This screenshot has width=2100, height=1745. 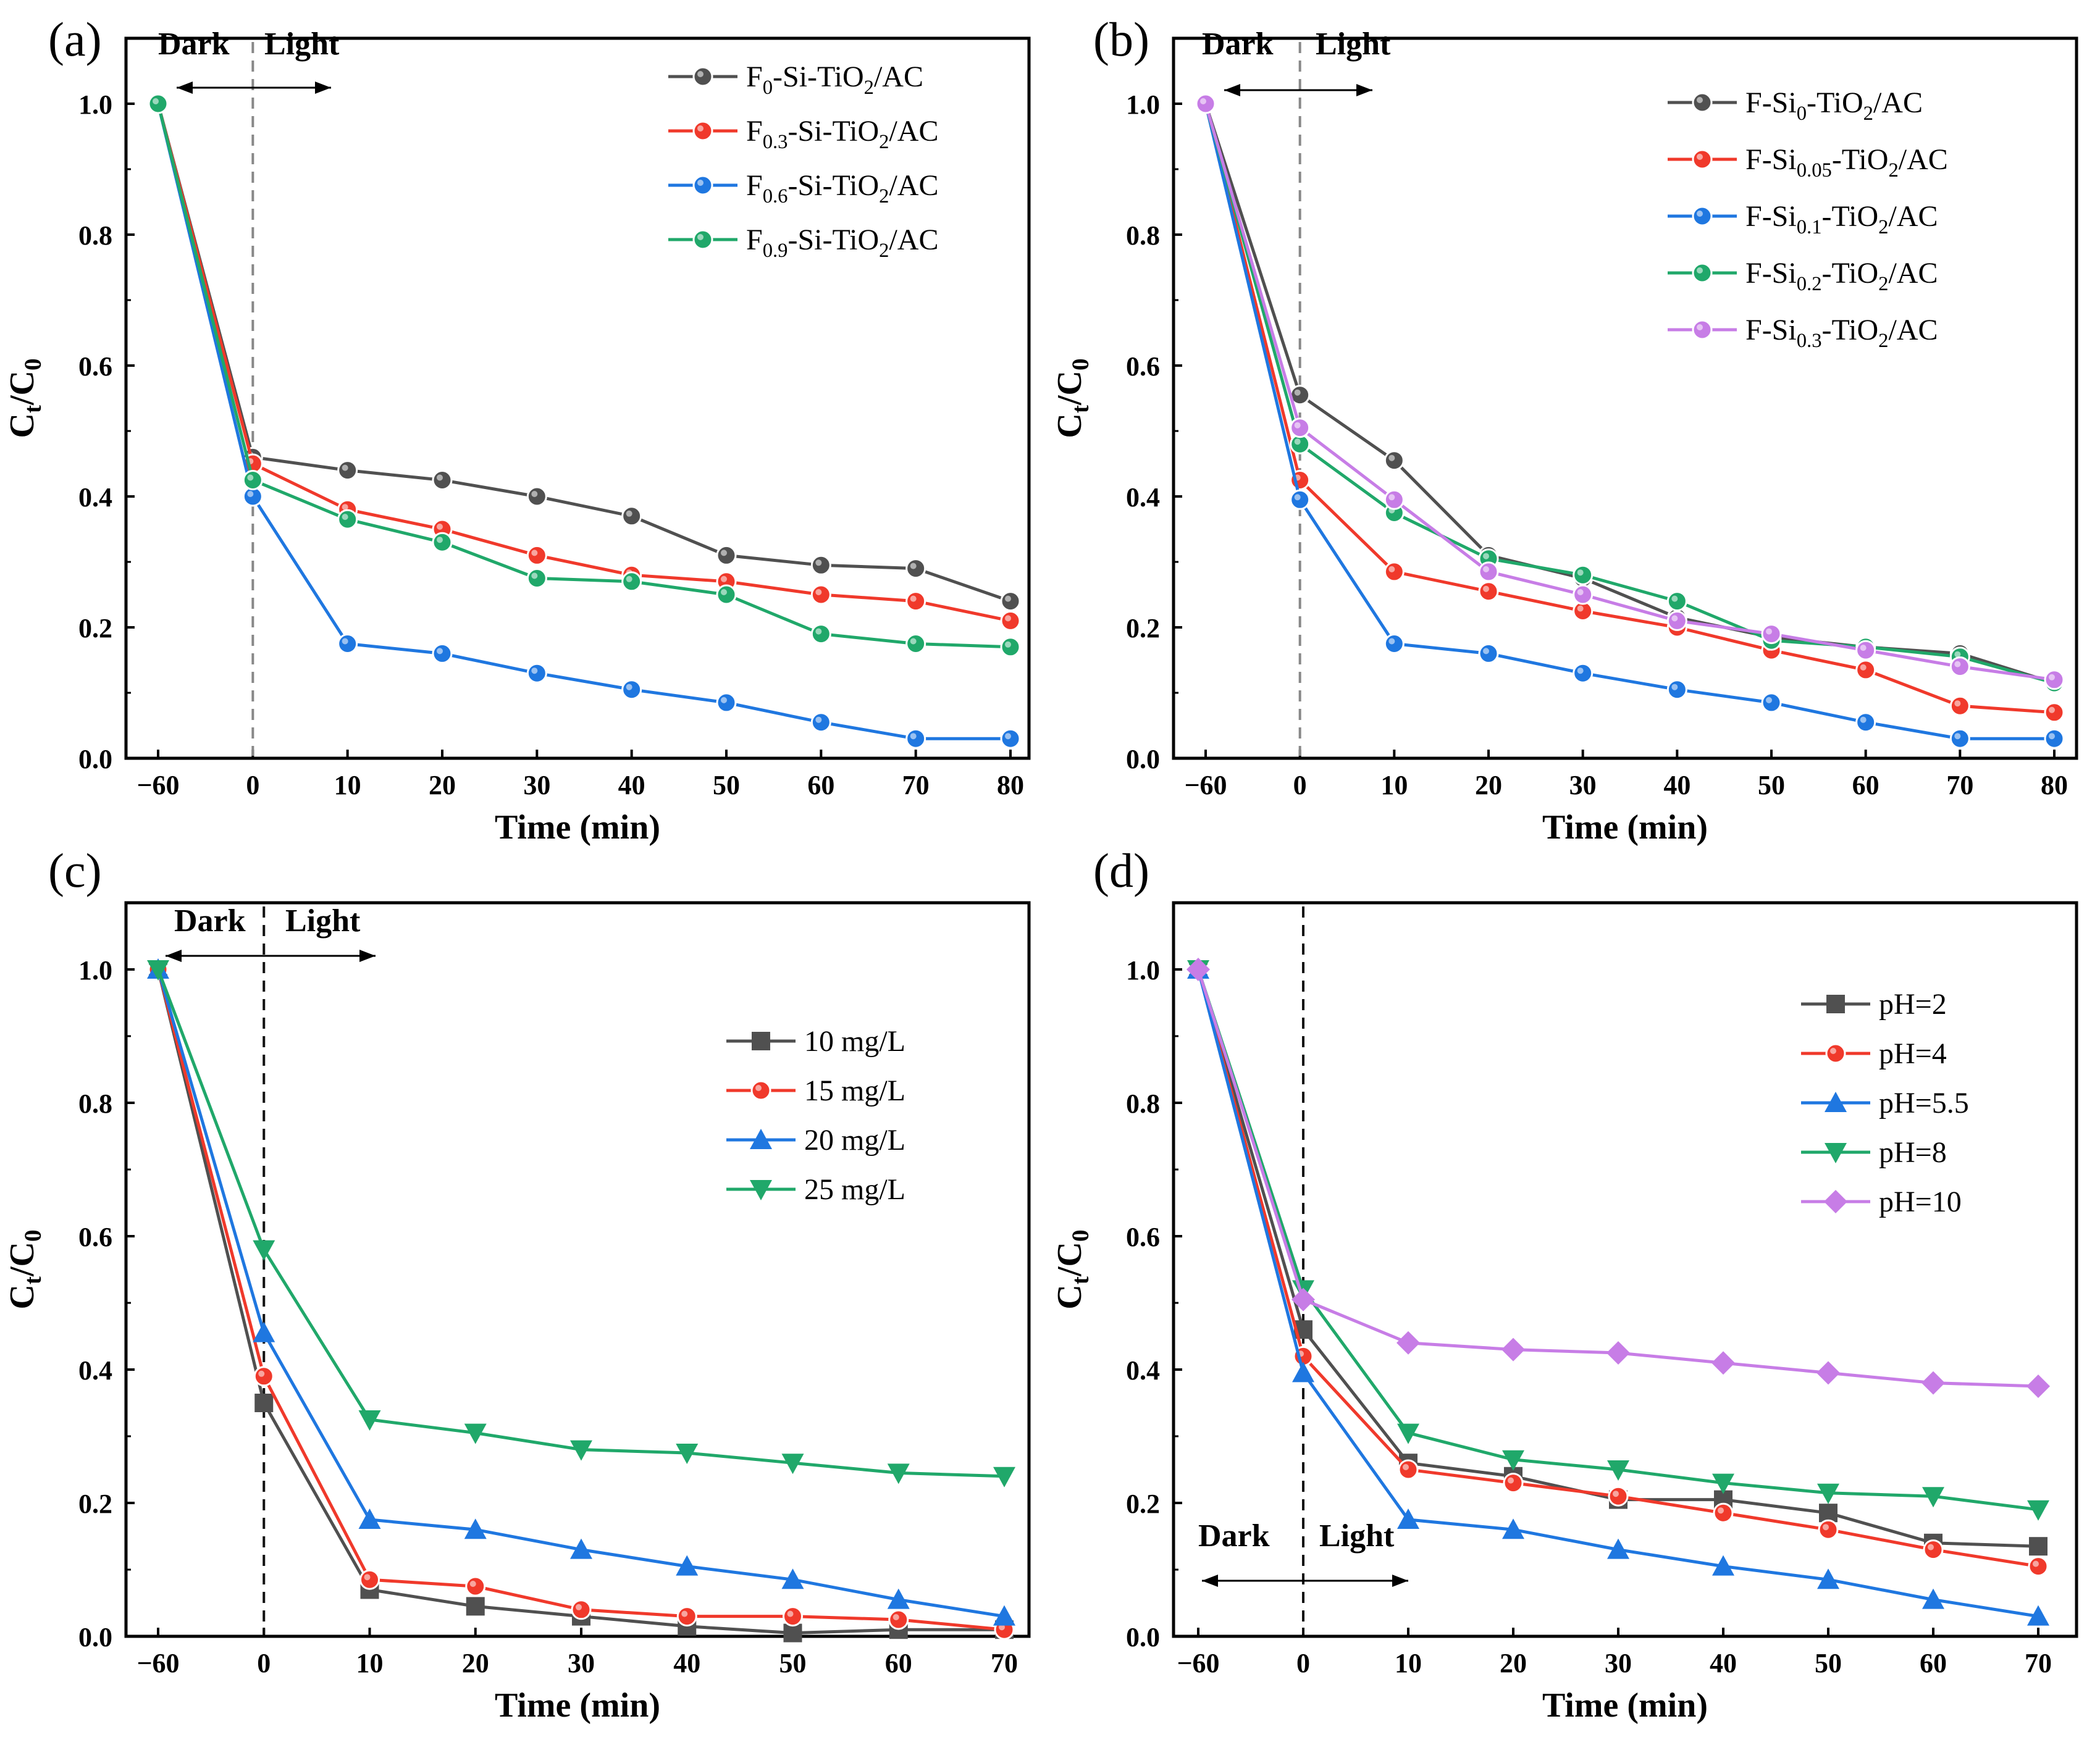 What do you see at coordinates (1121, 39) in the screenshot?
I see `panel-label: (b)` at bounding box center [1121, 39].